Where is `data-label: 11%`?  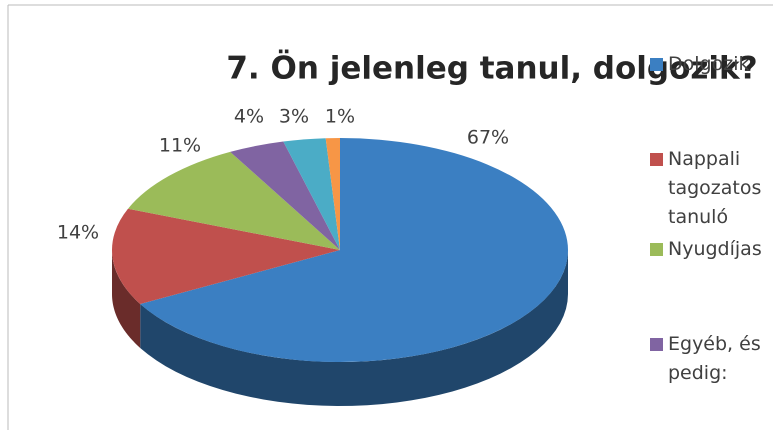
data-label: 11% is located at coordinates (180, 146).